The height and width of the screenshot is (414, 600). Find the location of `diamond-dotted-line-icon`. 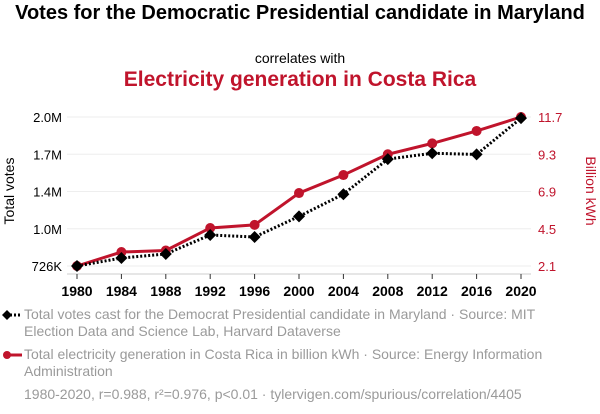

diamond-dotted-line-icon is located at coordinates (12, 315).